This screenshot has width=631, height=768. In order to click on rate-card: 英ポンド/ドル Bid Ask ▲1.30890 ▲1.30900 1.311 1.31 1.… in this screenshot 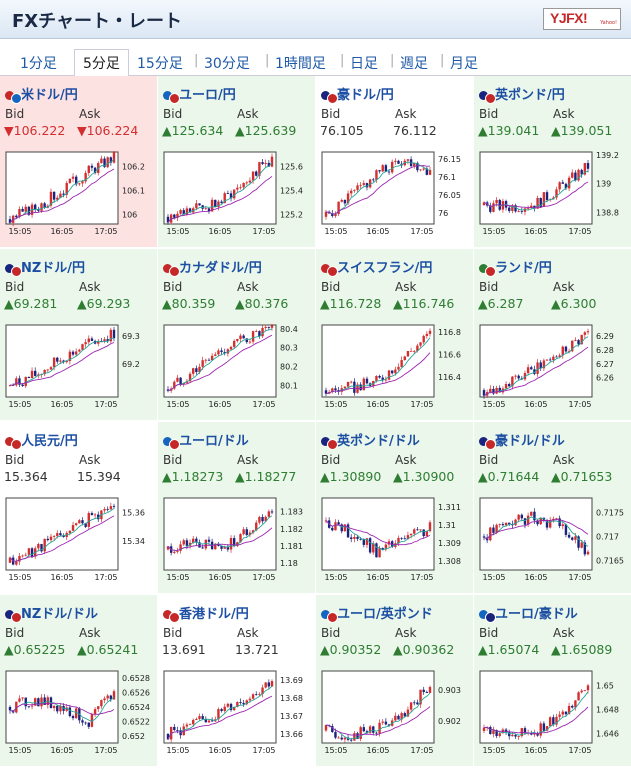, I will do `click(395, 508)`.